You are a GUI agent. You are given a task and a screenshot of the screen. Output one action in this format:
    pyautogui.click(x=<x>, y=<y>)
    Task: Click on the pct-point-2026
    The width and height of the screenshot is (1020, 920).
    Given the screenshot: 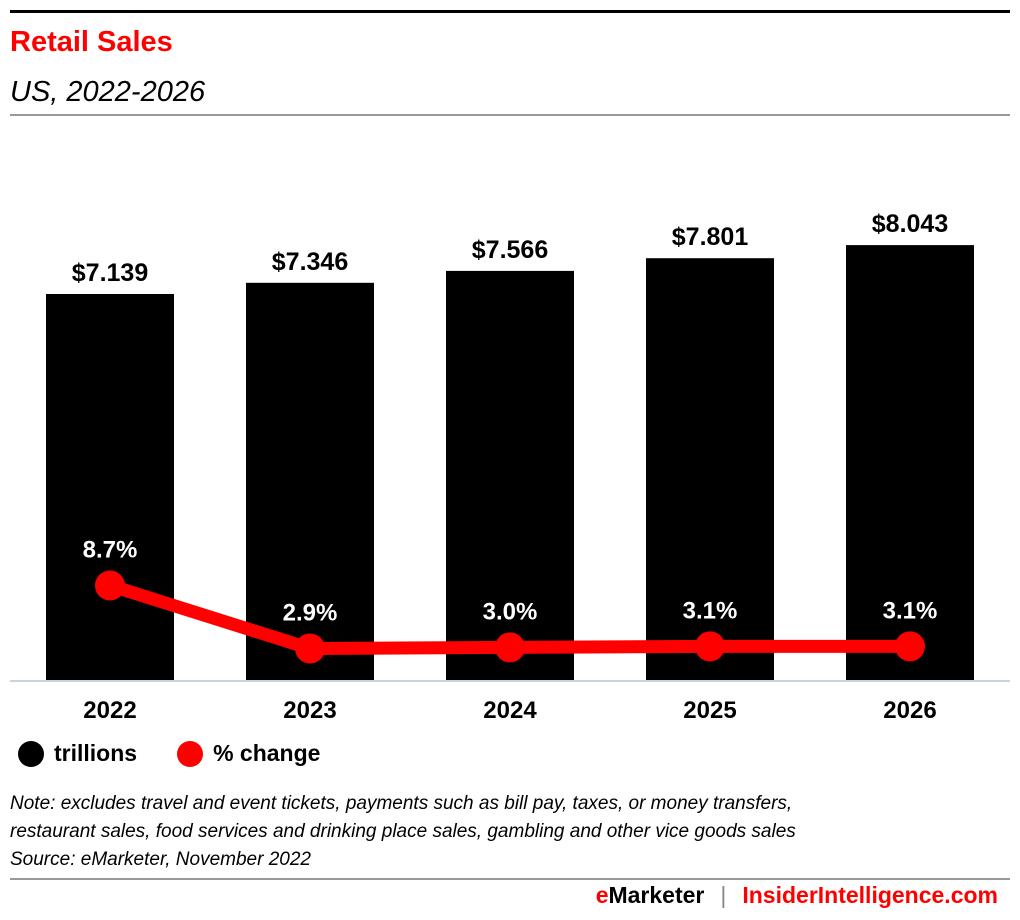 What is the action you would take?
    pyautogui.click(x=910, y=646)
    